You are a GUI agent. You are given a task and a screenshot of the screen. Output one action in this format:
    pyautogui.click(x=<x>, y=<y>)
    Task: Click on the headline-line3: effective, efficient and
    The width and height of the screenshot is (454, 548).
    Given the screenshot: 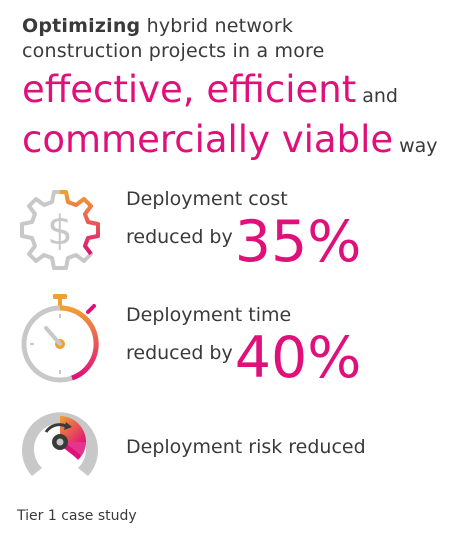 What is the action you would take?
    pyautogui.click(x=237, y=93)
    